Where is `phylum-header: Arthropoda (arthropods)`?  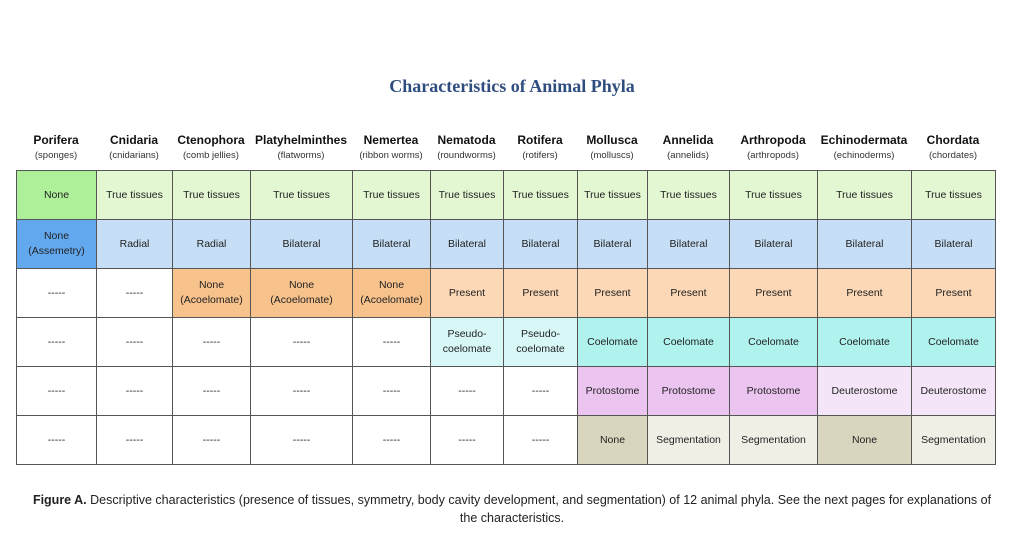
phylum-header: Arthropoda (arthropods) is located at coordinates (773, 148).